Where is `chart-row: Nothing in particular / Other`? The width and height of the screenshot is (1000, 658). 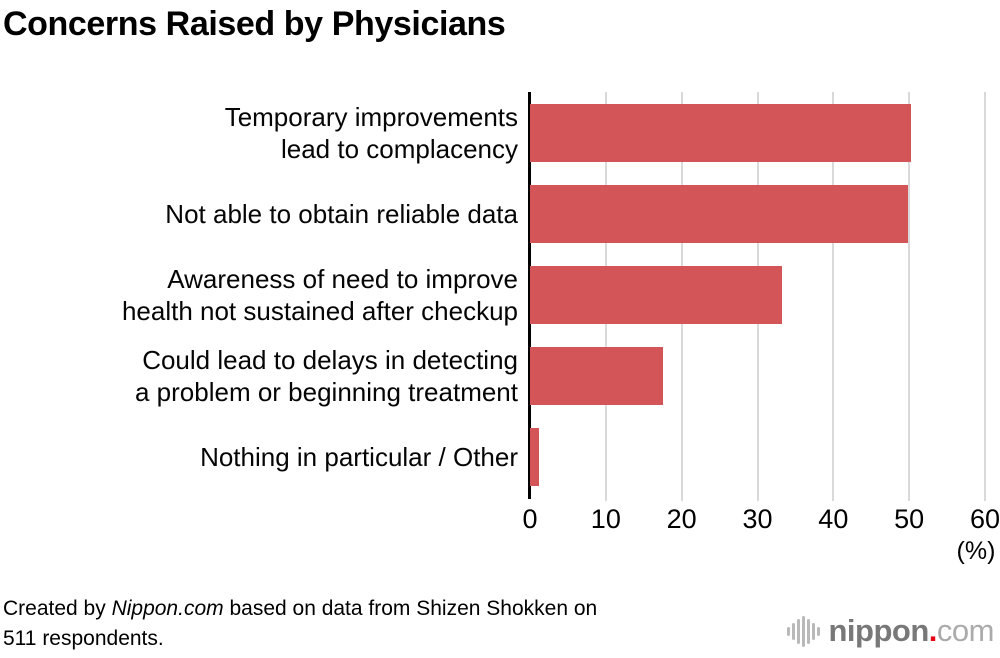
chart-row: Nothing in particular / Other is located at coordinates (492, 456).